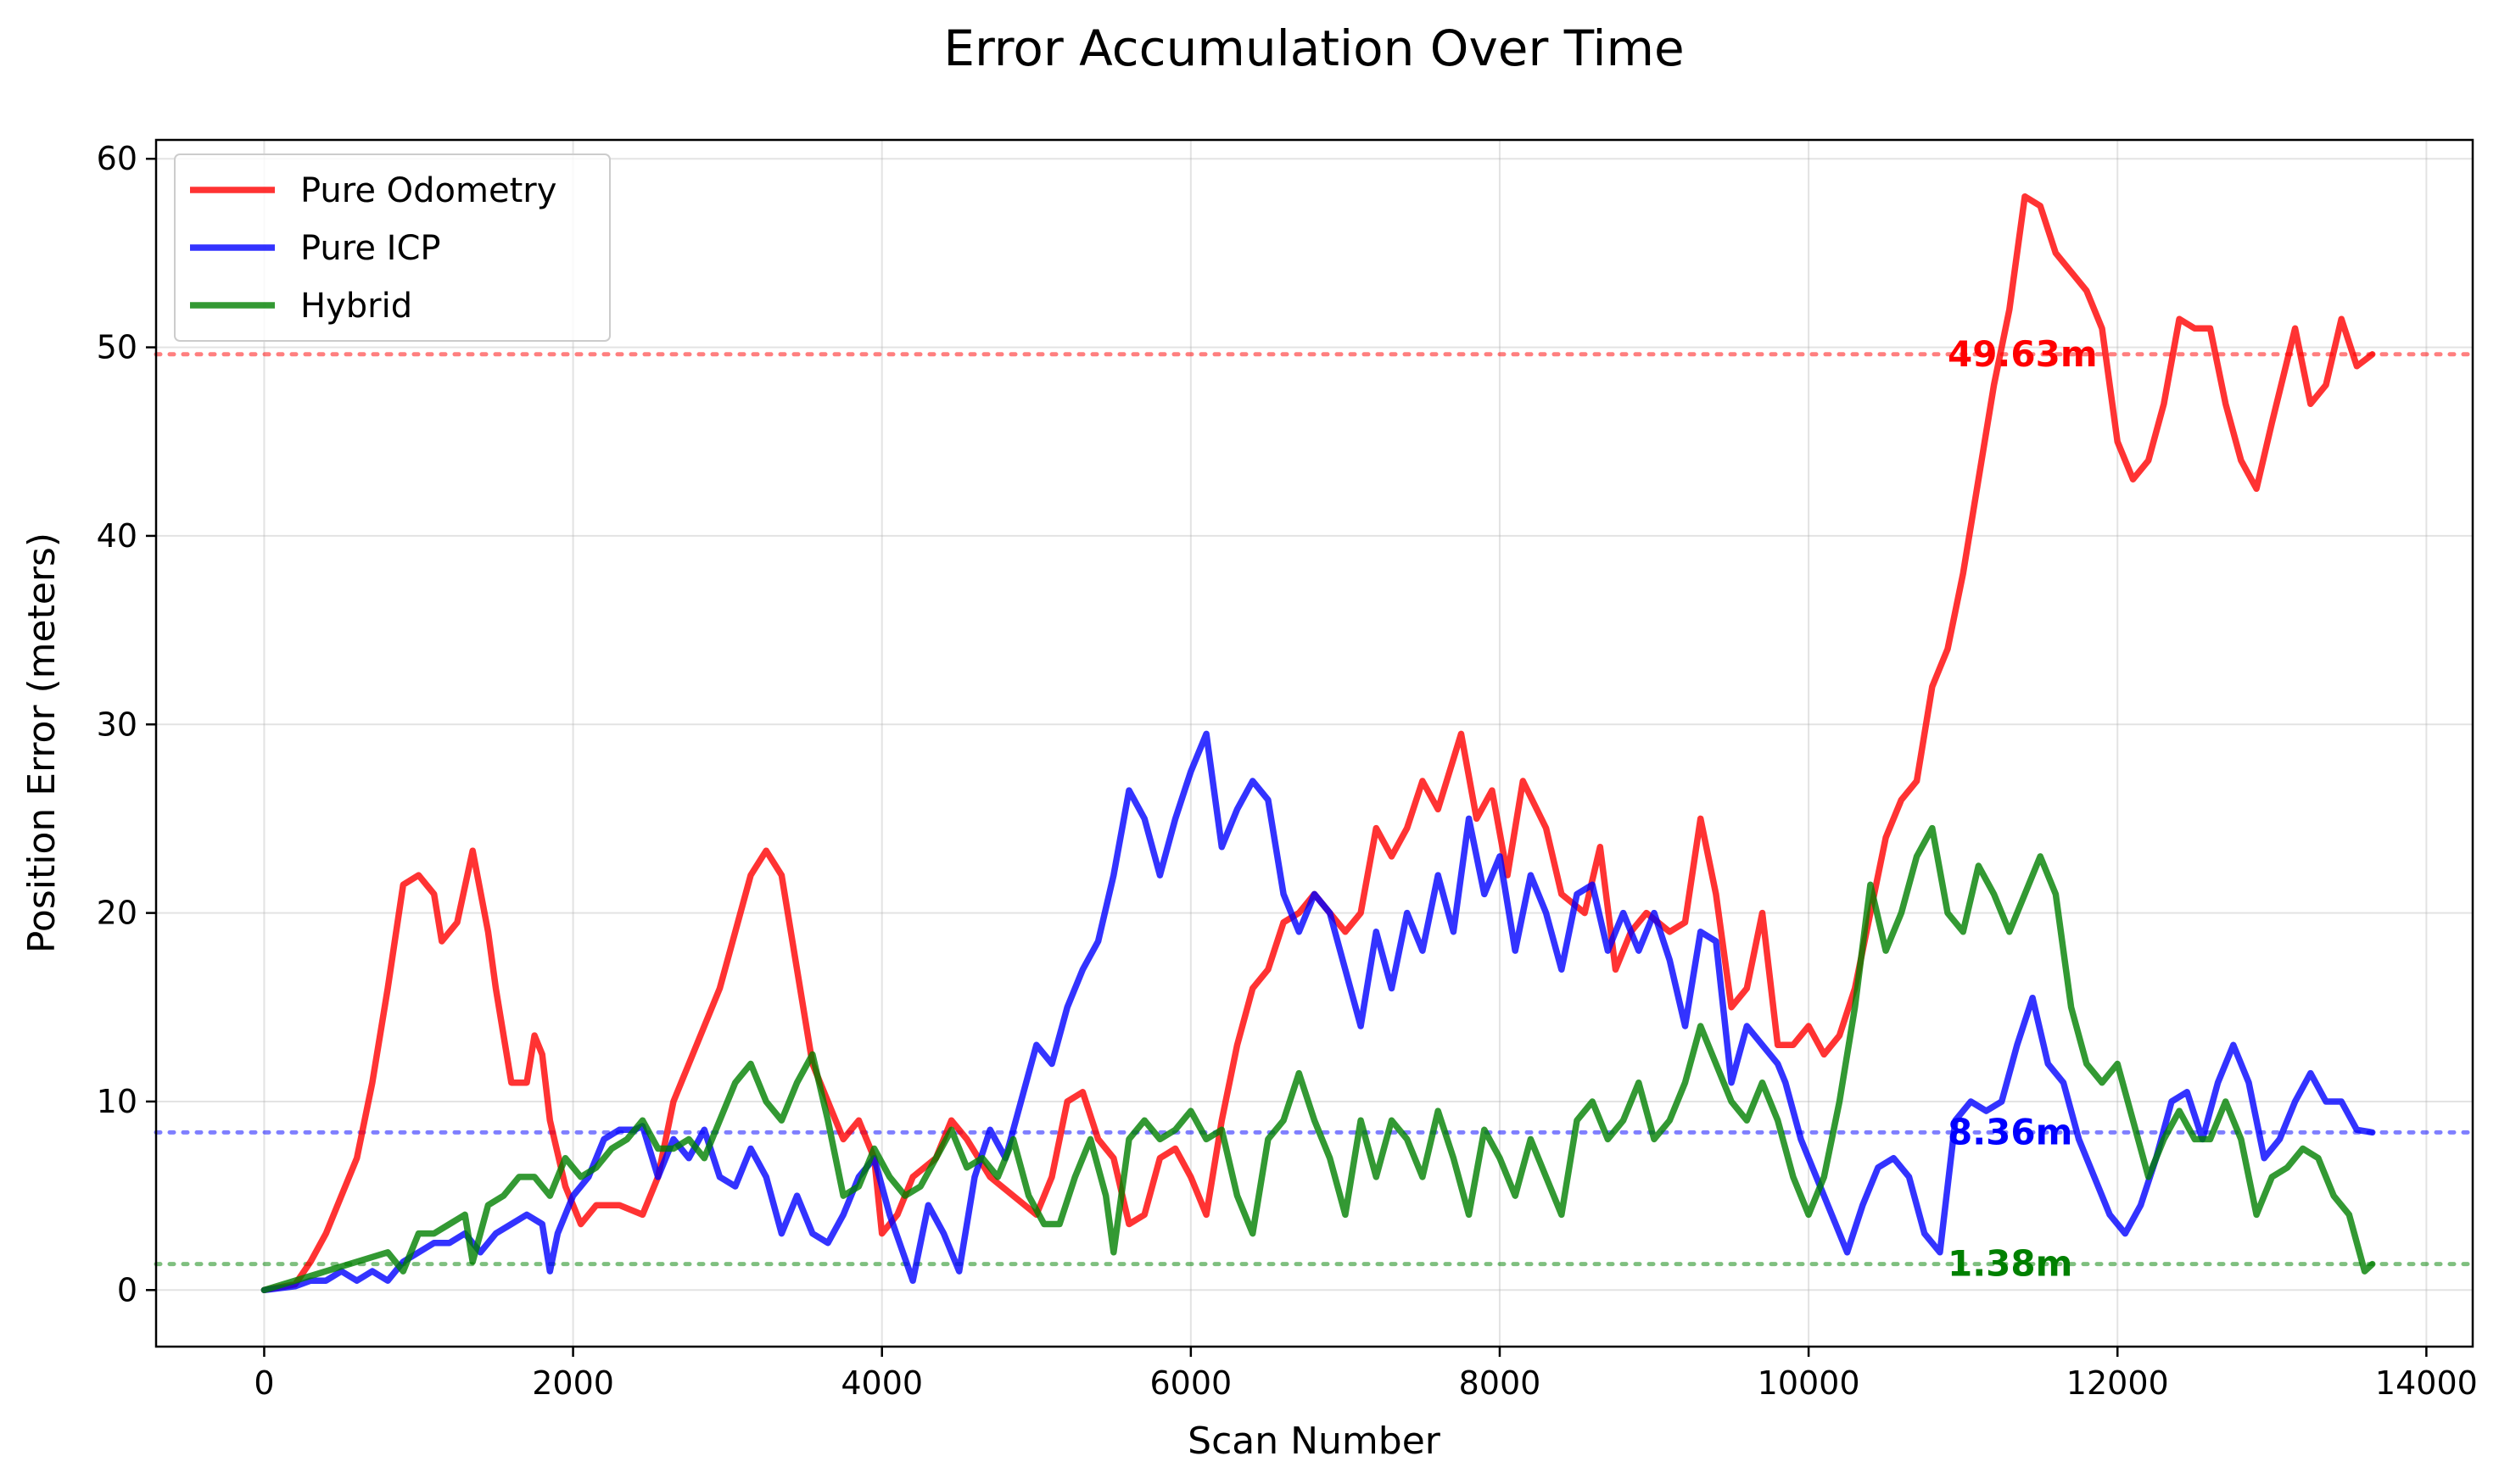  What do you see at coordinates (573, 1383) in the screenshot?
I see `x-tick-label: 2000` at bounding box center [573, 1383].